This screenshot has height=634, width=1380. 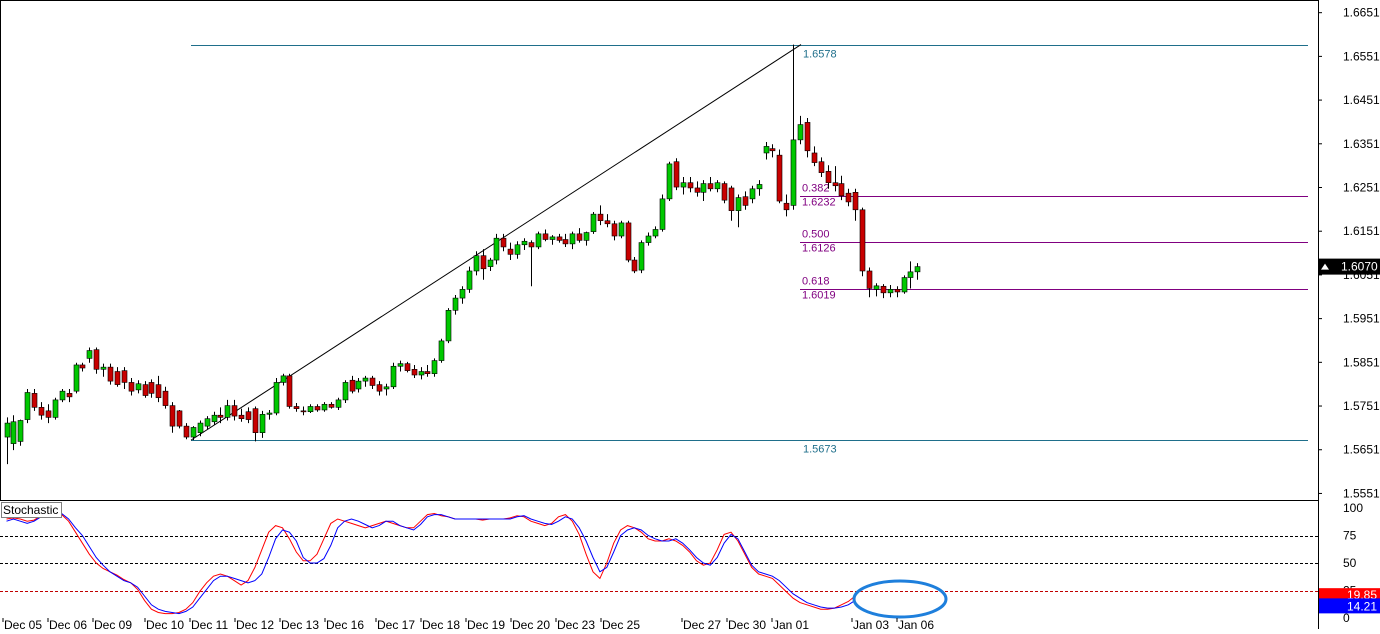 I want to click on stoch-axis-label: 50, so click(x=1350, y=563).